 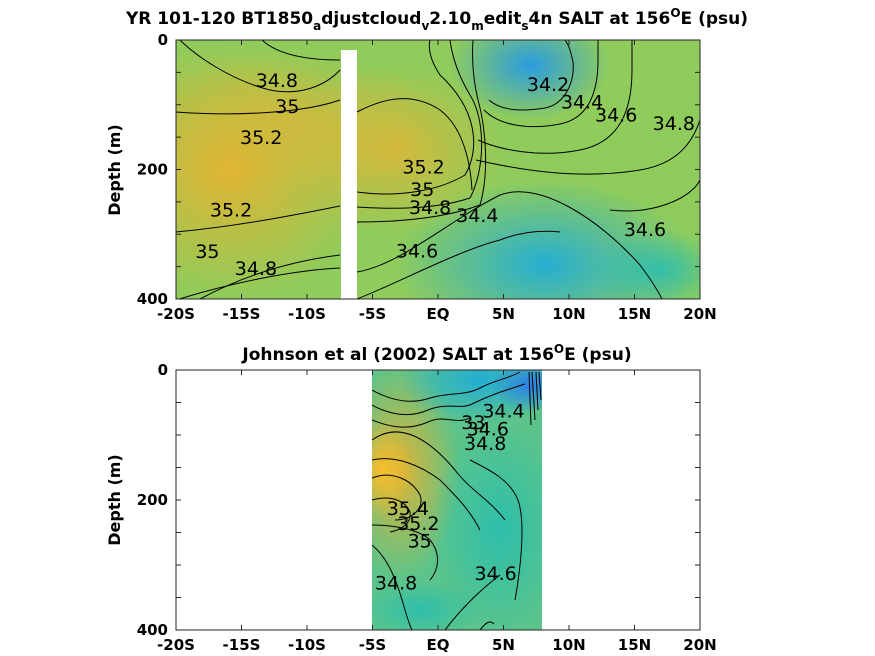 I want to click on no-data-gap, so click(x=349, y=174).